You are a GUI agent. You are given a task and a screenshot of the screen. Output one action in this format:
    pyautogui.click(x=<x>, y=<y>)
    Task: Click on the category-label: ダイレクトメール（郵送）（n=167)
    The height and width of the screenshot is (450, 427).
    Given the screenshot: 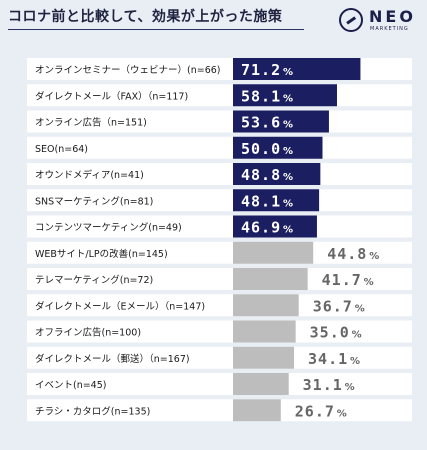 What is the action you would take?
    pyautogui.click(x=112, y=359)
    